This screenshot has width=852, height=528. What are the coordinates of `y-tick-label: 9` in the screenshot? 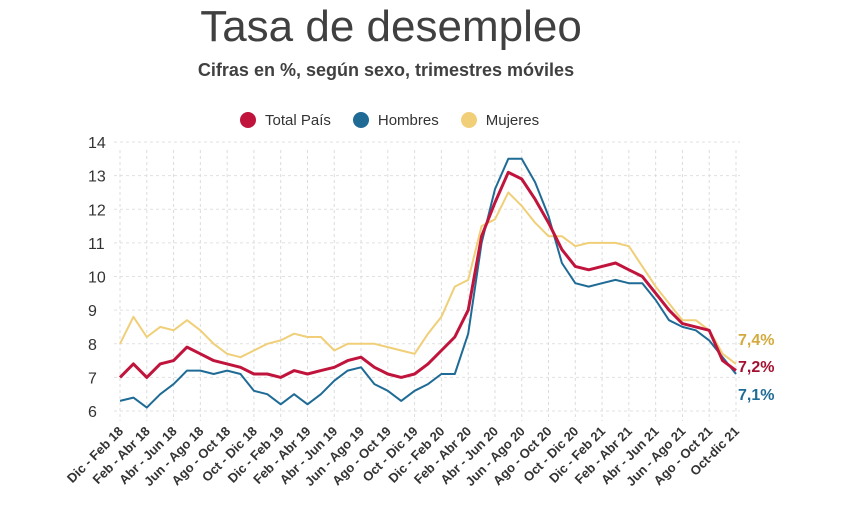 It's located at (92, 311).